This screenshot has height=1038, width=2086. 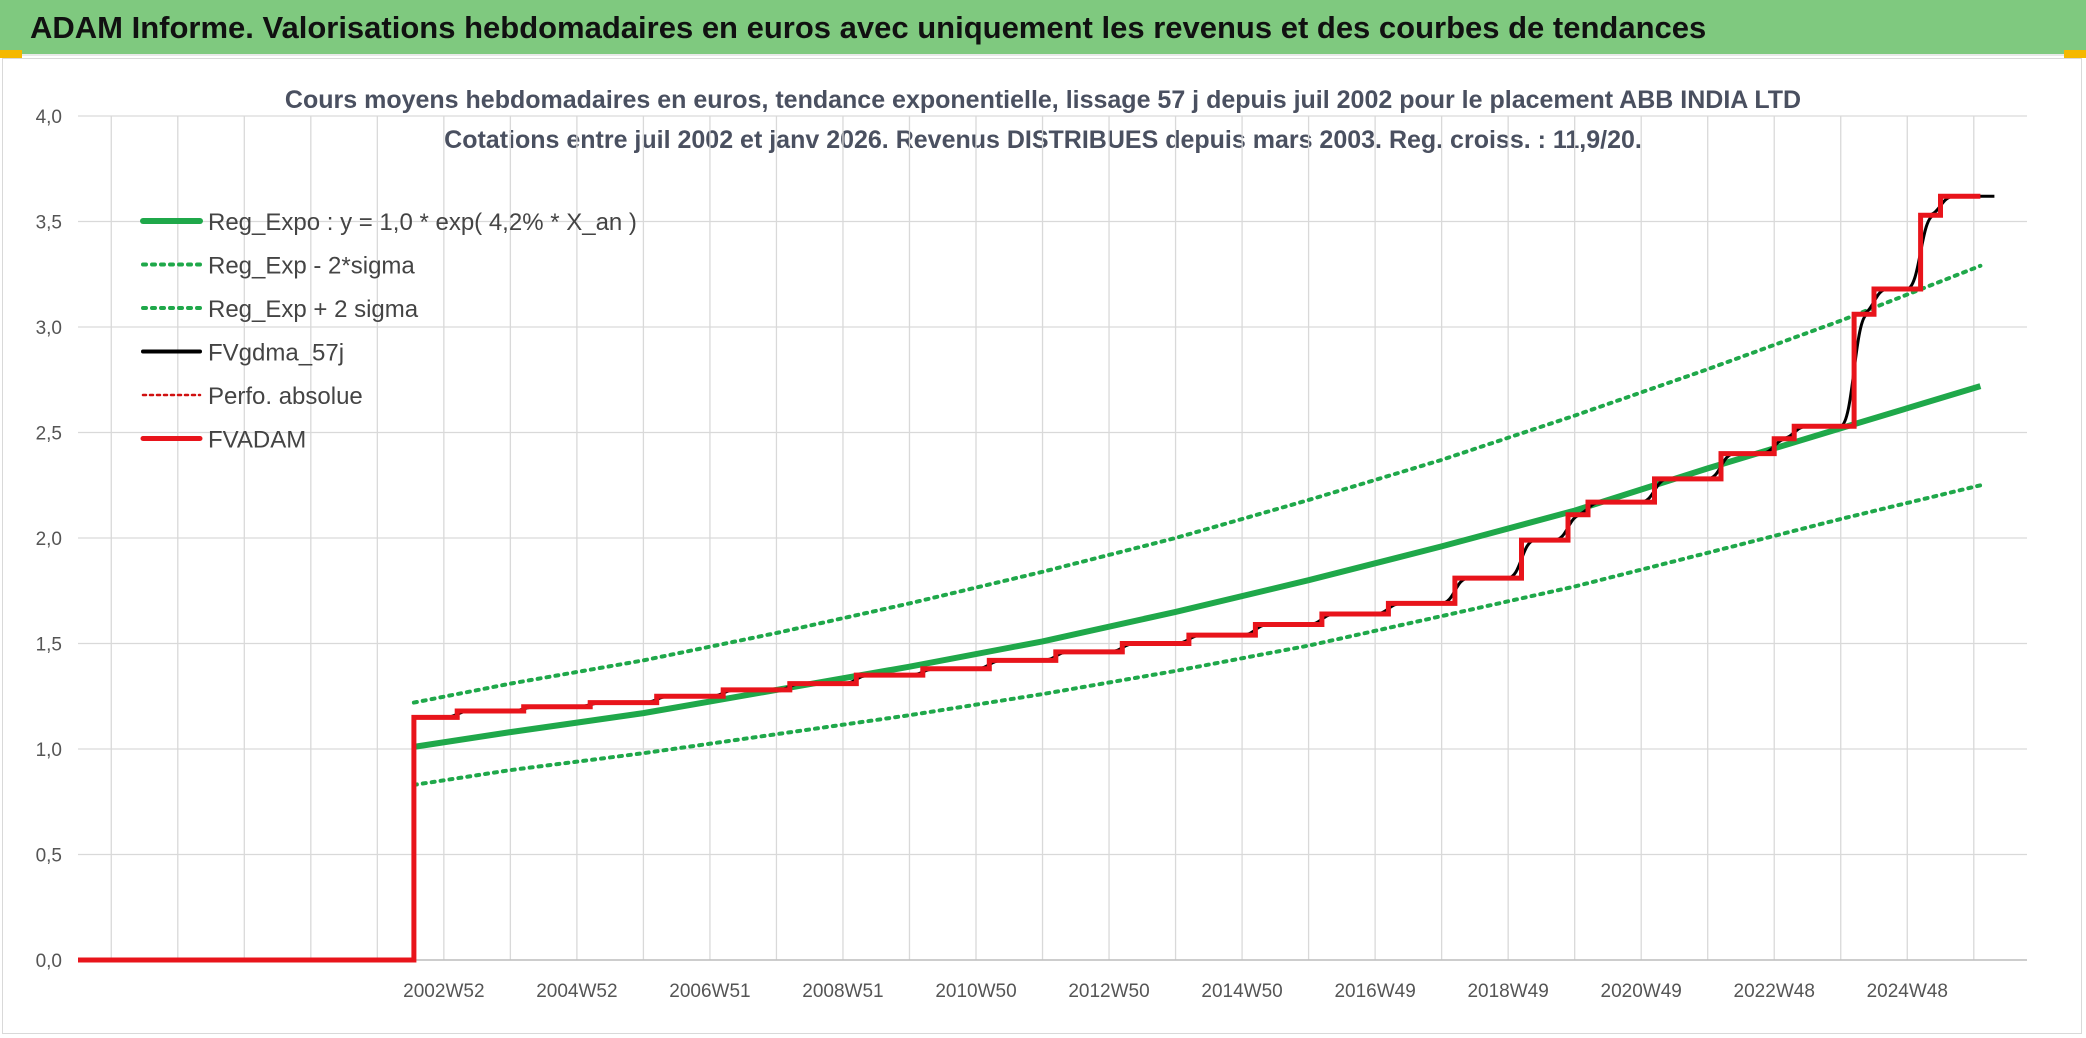 What do you see at coordinates (49, 539) in the screenshot?
I see `y-tick-label: 2,0` at bounding box center [49, 539].